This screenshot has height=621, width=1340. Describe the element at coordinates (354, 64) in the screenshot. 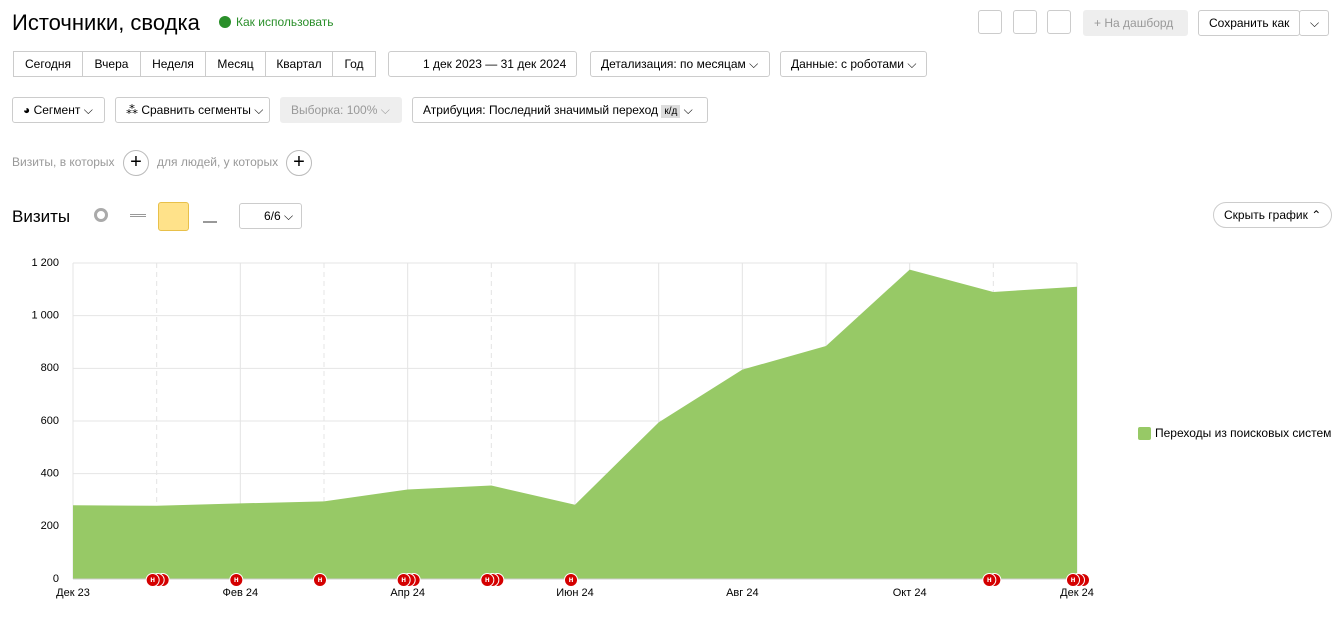

I see `period-button: Год` at that location.